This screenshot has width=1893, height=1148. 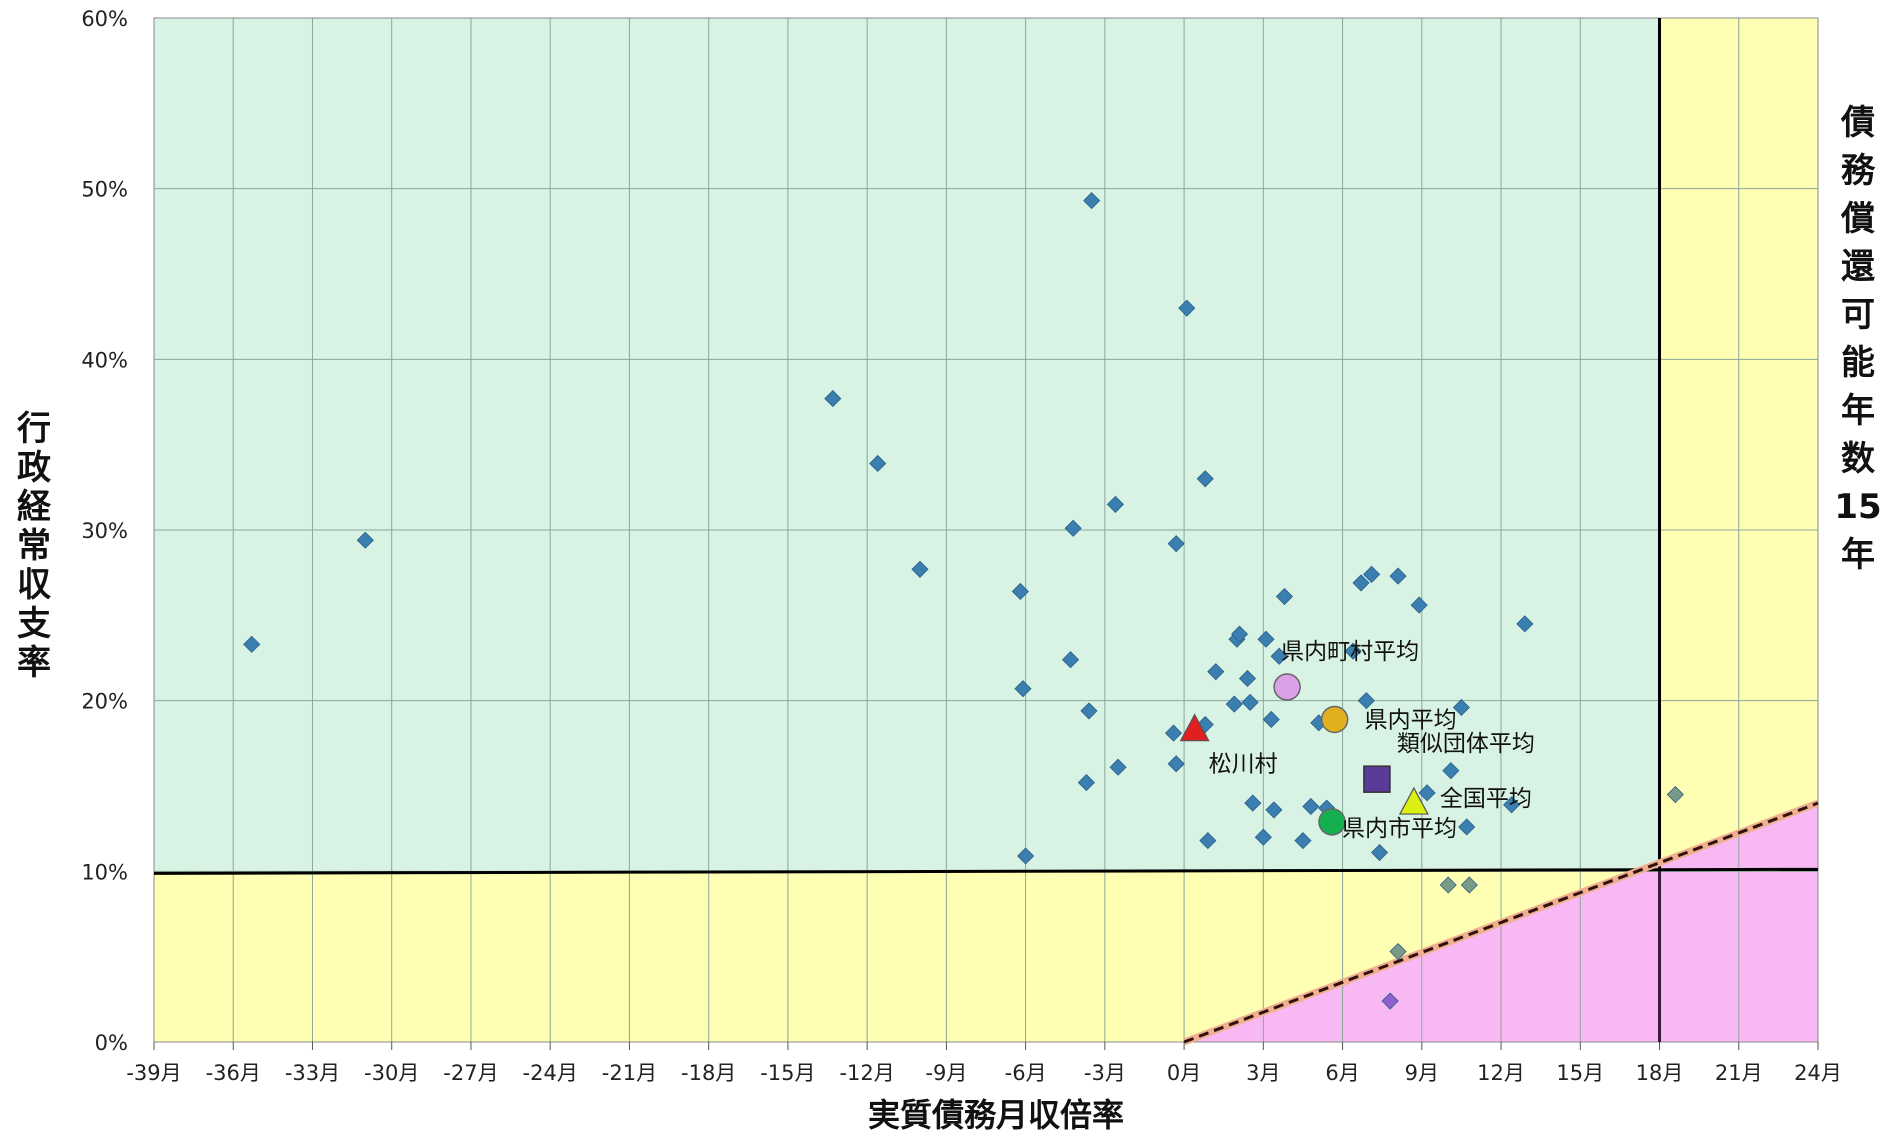 I want to click on x-tick-label: 3月, so click(x=1263, y=1073).